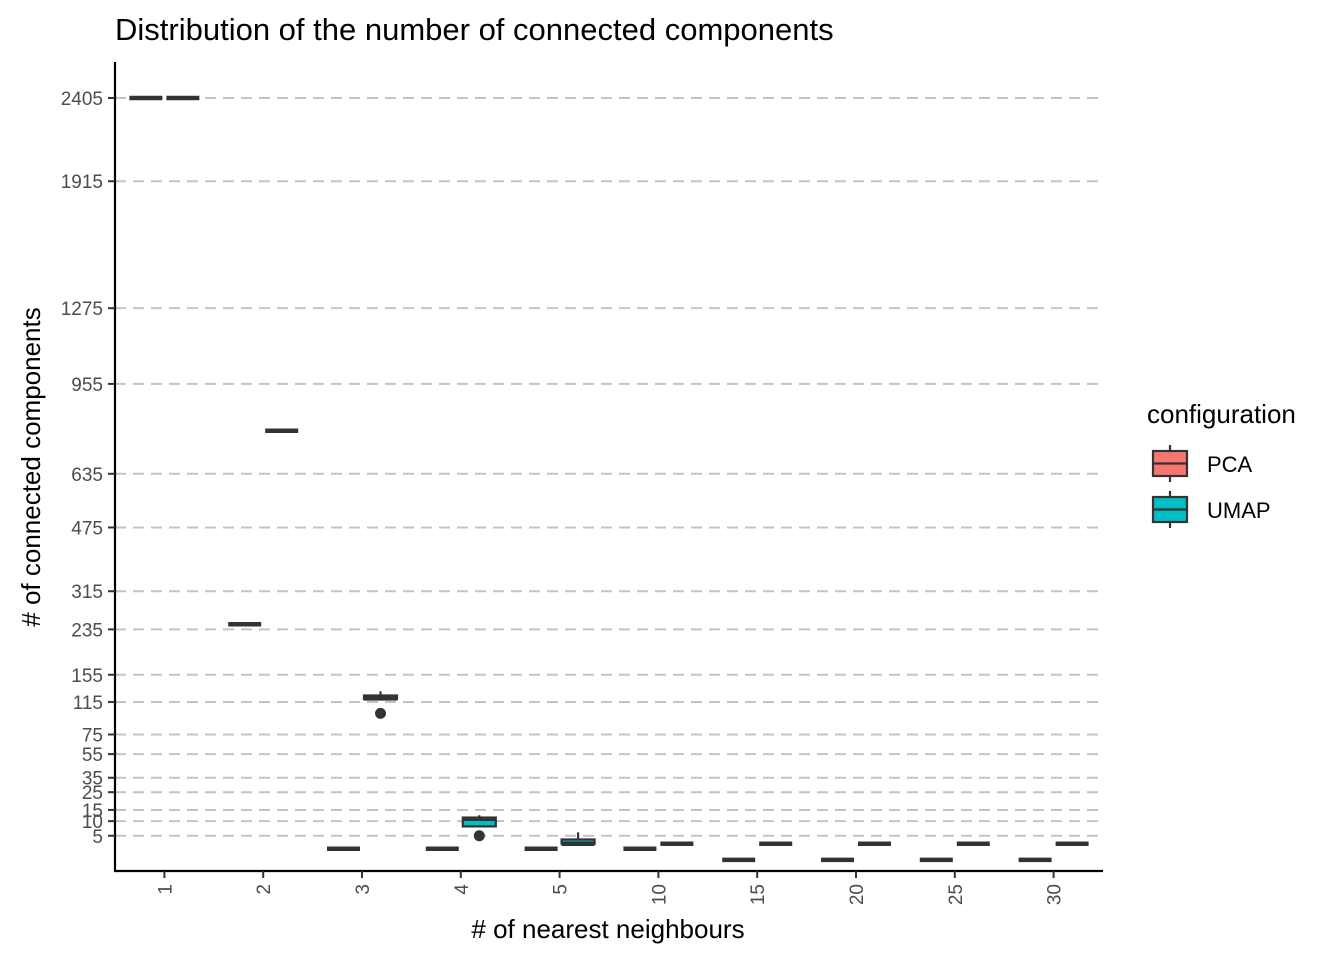 This screenshot has width=1344, height=960. I want to click on y-axis-title: # of connected components, so click(31, 466).